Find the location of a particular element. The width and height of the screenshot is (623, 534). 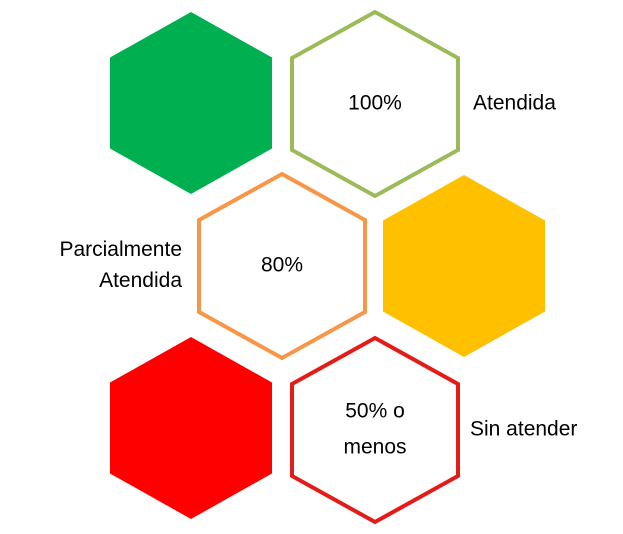

hexagon-value: menos is located at coordinates (374, 447).